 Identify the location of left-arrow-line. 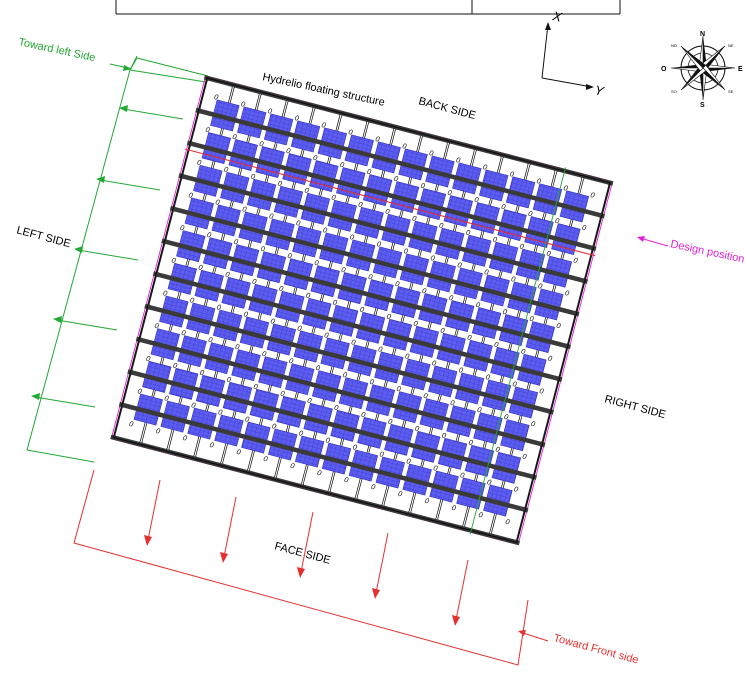
(130, 185).